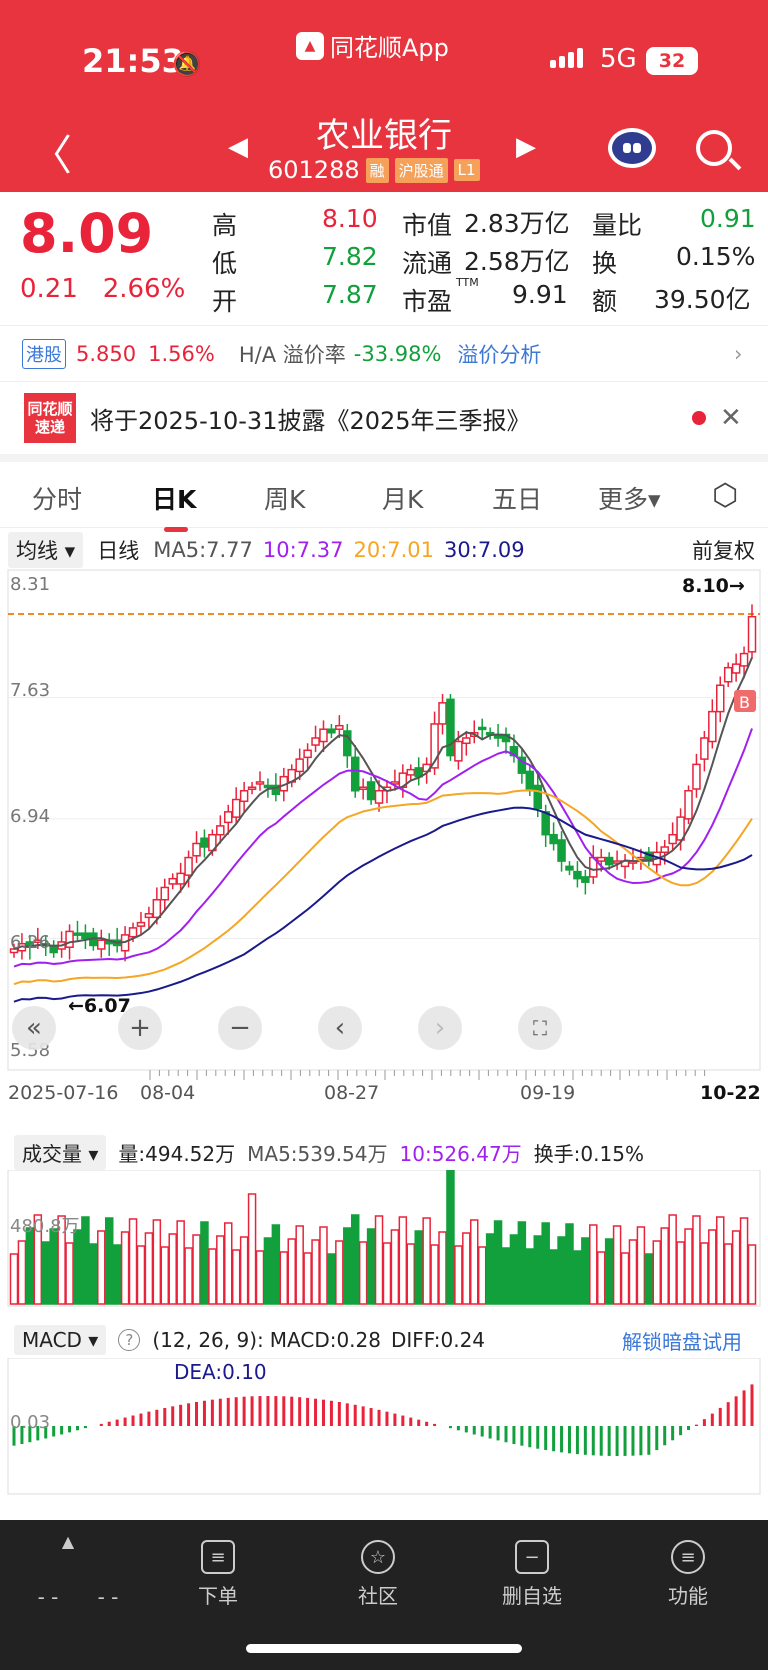  Describe the element at coordinates (60, 1340) in the screenshot. I see `macd-selector: MACD ▾` at that location.